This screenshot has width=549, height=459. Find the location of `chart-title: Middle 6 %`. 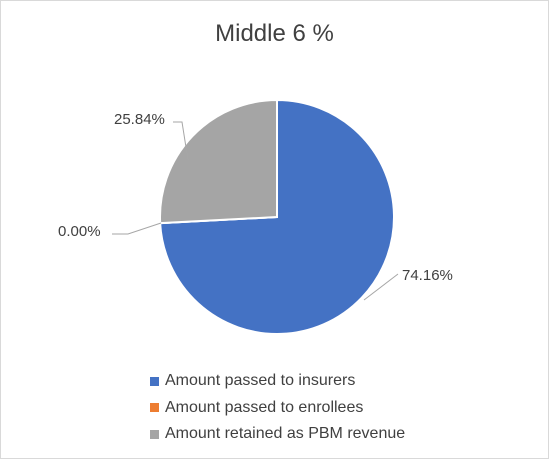

chart-title: Middle 6 % is located at coordinates (274, 33).